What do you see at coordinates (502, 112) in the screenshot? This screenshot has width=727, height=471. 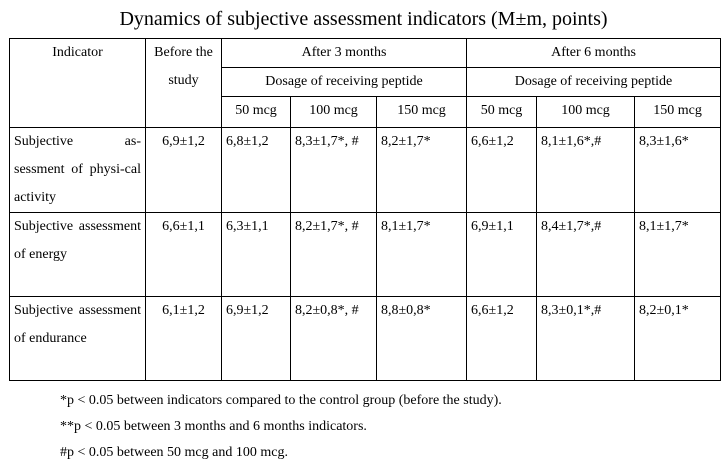 I see `header-dose-6-50: 50 mcg` at bounding box center [502, 112].